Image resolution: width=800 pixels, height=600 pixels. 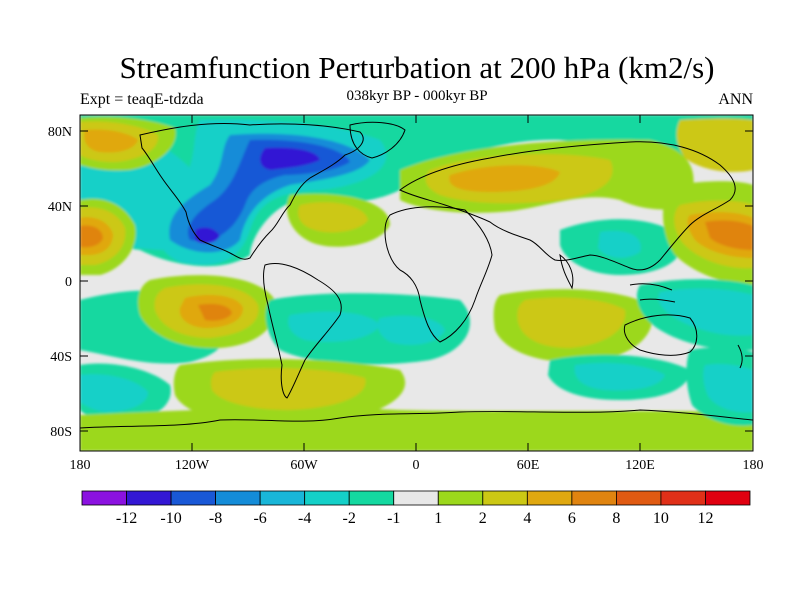 What do you see at coordinates (192, 465) in the screenshot?
I see `lon-tick-label: 120W` at bounding box center [192, 465].